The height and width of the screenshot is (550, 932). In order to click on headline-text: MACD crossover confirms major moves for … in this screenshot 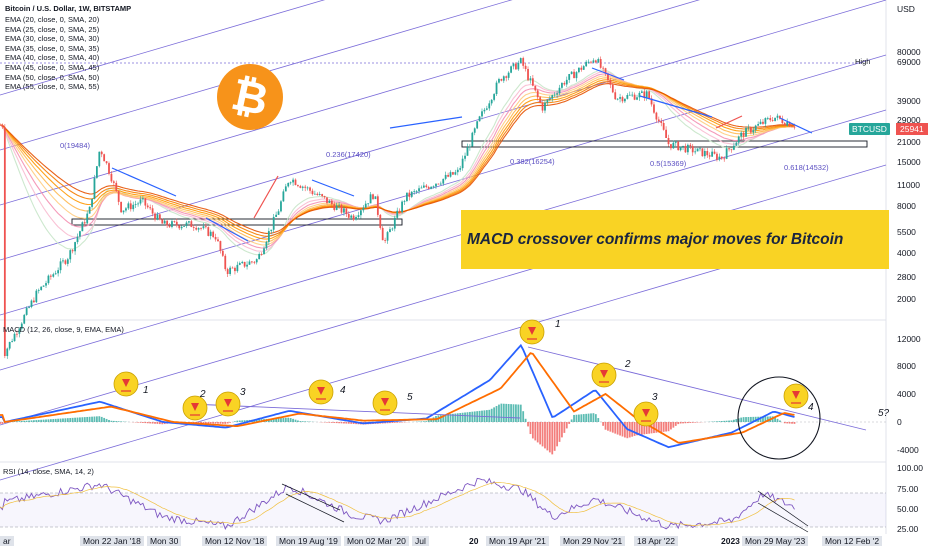, I will do `click(655, 239)`.